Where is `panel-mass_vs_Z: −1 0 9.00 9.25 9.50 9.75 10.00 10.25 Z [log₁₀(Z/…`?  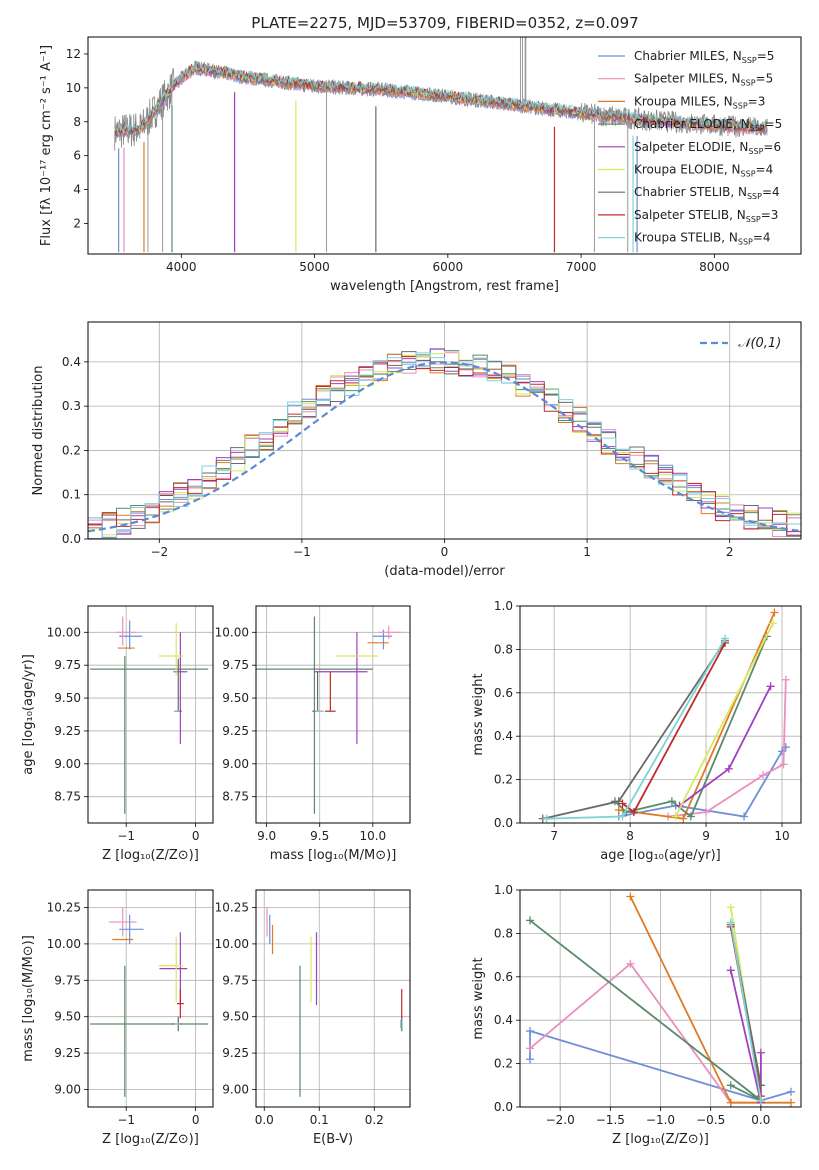
panel-mass_vs_Z: −1 0 9.00 9.25 9.50 9.75 10.00 10.25 Z [log₁₀(Z/… is located at coordinates (117, 1018).